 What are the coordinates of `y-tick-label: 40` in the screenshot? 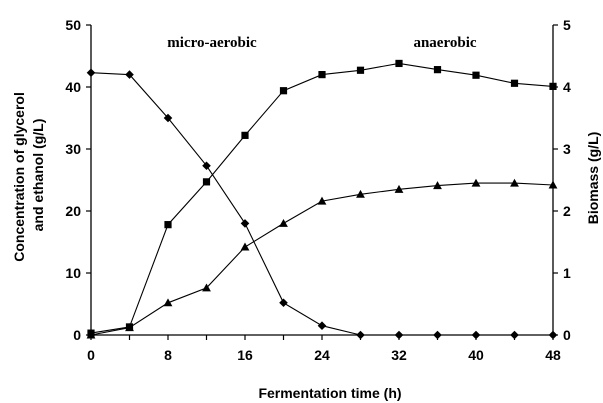 It's located at (73, 87).